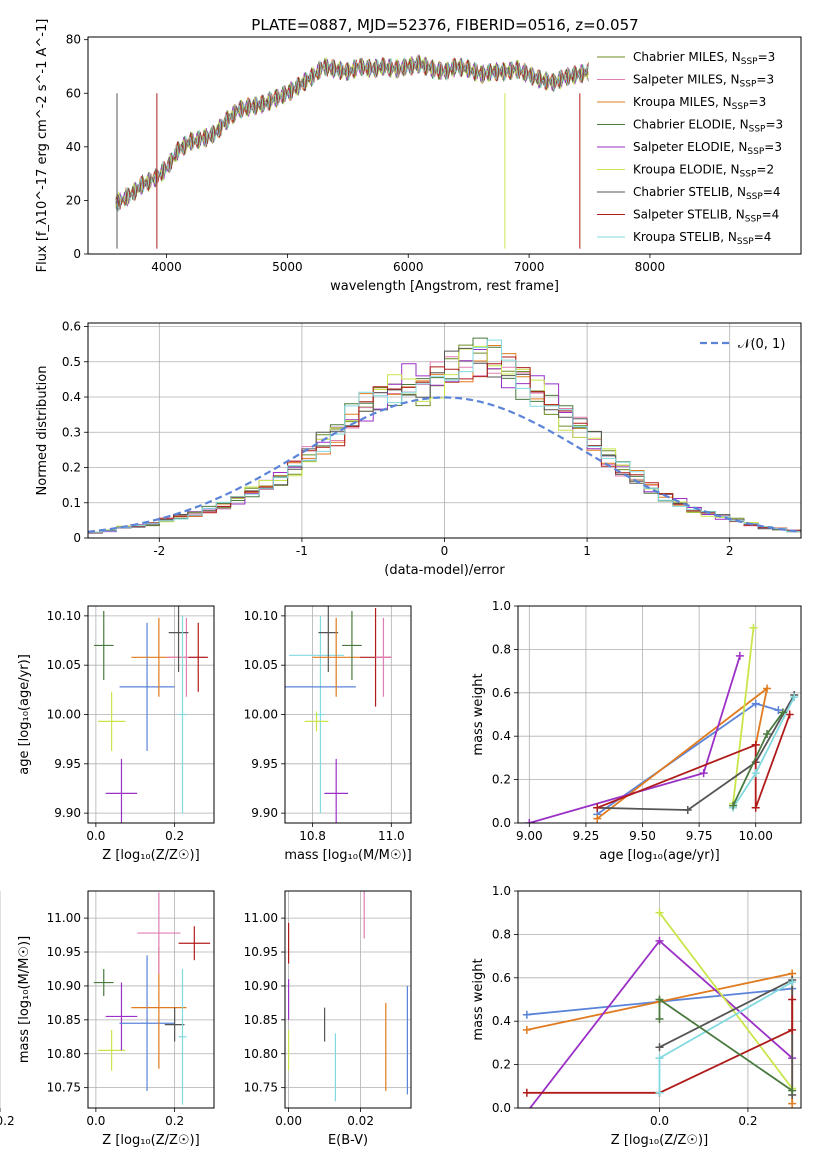 This screenshot has width=819, height=1170. What do you see at coordinates (150, 1140) in the screenshot?
I see `x-axis-label: Z [log₁₀(Z/Z☉)]` at bounding box center [150, 1140].